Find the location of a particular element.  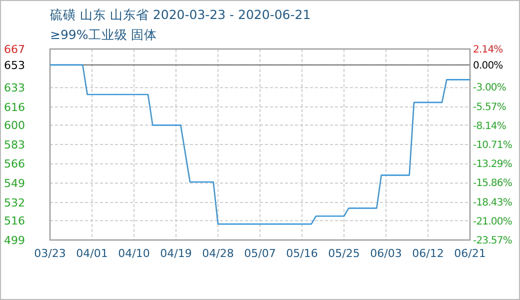

y-tick-label: 616 is located at coordinates (14, 107).